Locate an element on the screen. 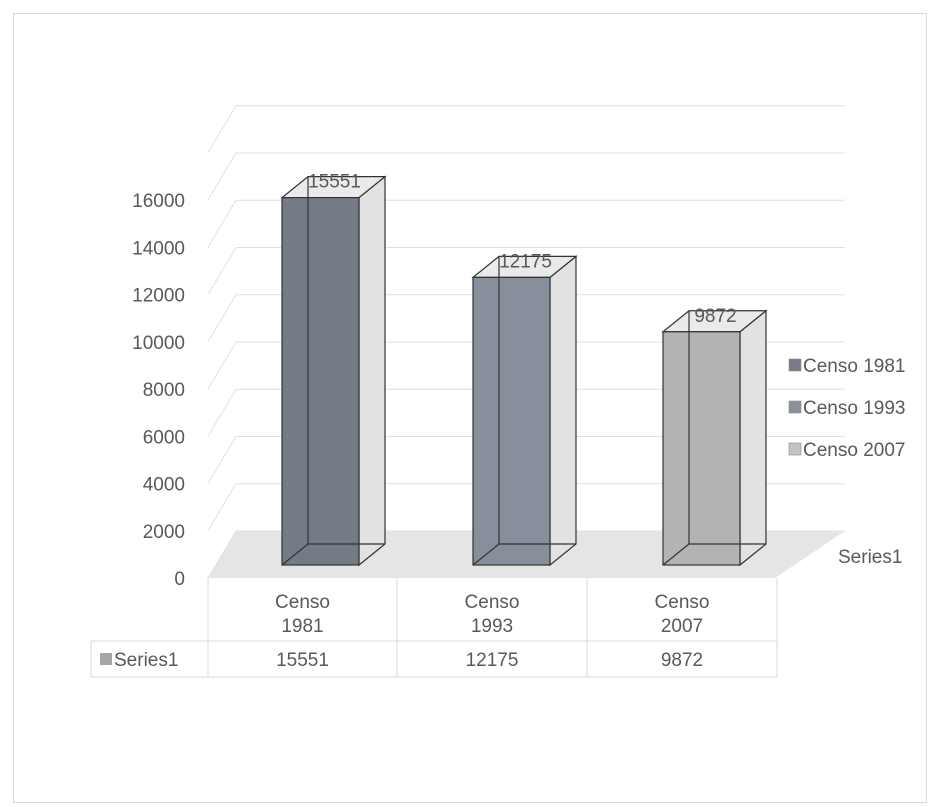  legend: Censo 1981 Censo 1993 Censo 2007 is located at coordinates (846, 408).